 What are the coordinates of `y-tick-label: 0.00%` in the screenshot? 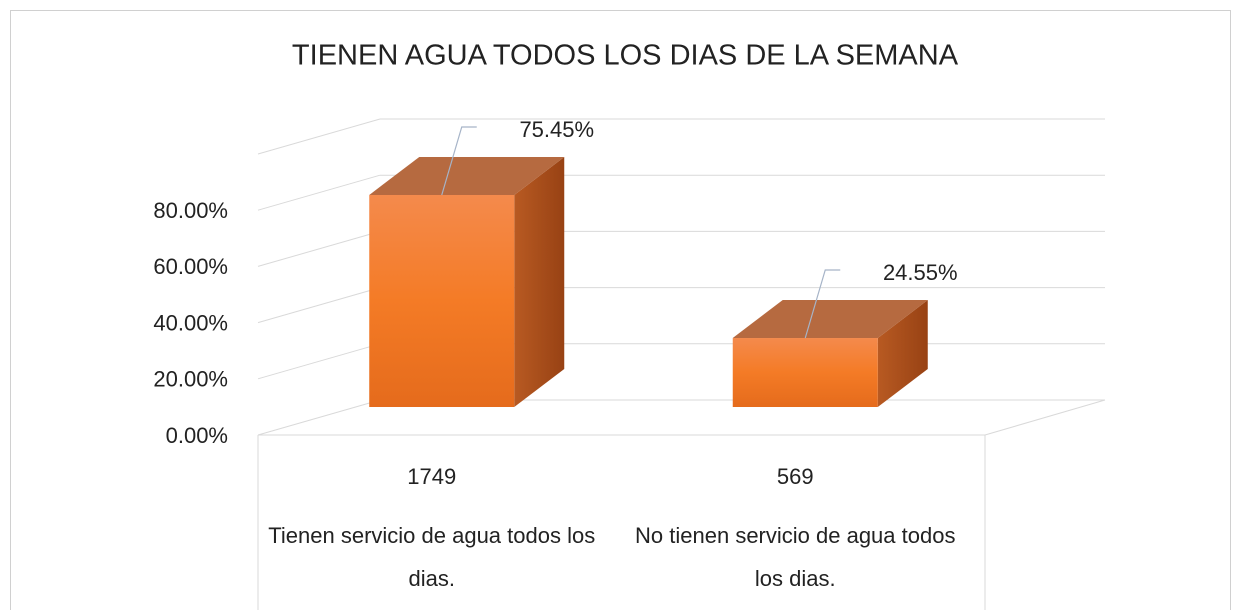 It's located at (197, 435).